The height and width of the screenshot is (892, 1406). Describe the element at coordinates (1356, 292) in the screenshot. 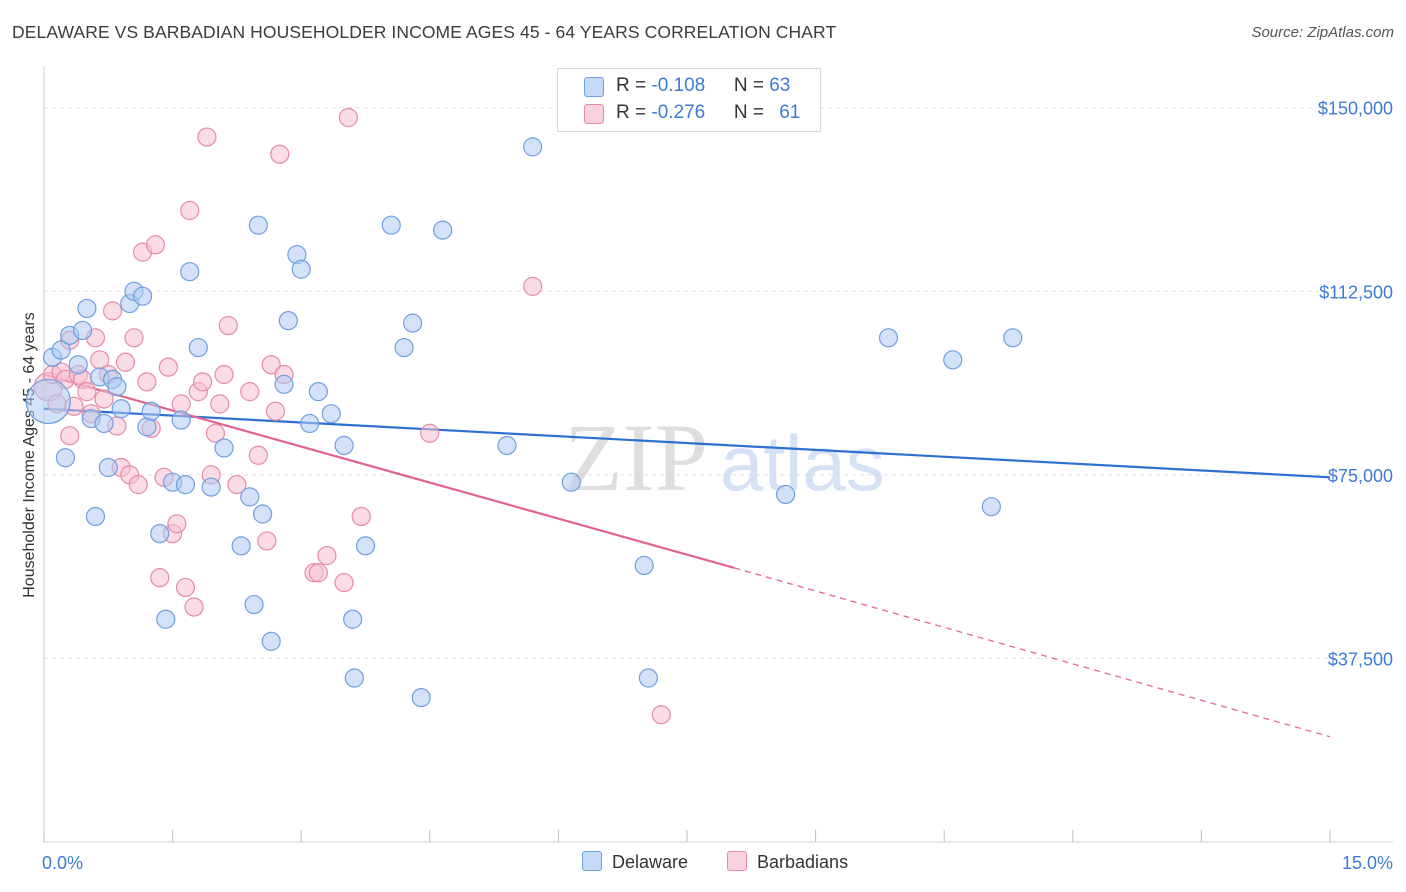

I see `y-tick-label: $112,500` at that location.